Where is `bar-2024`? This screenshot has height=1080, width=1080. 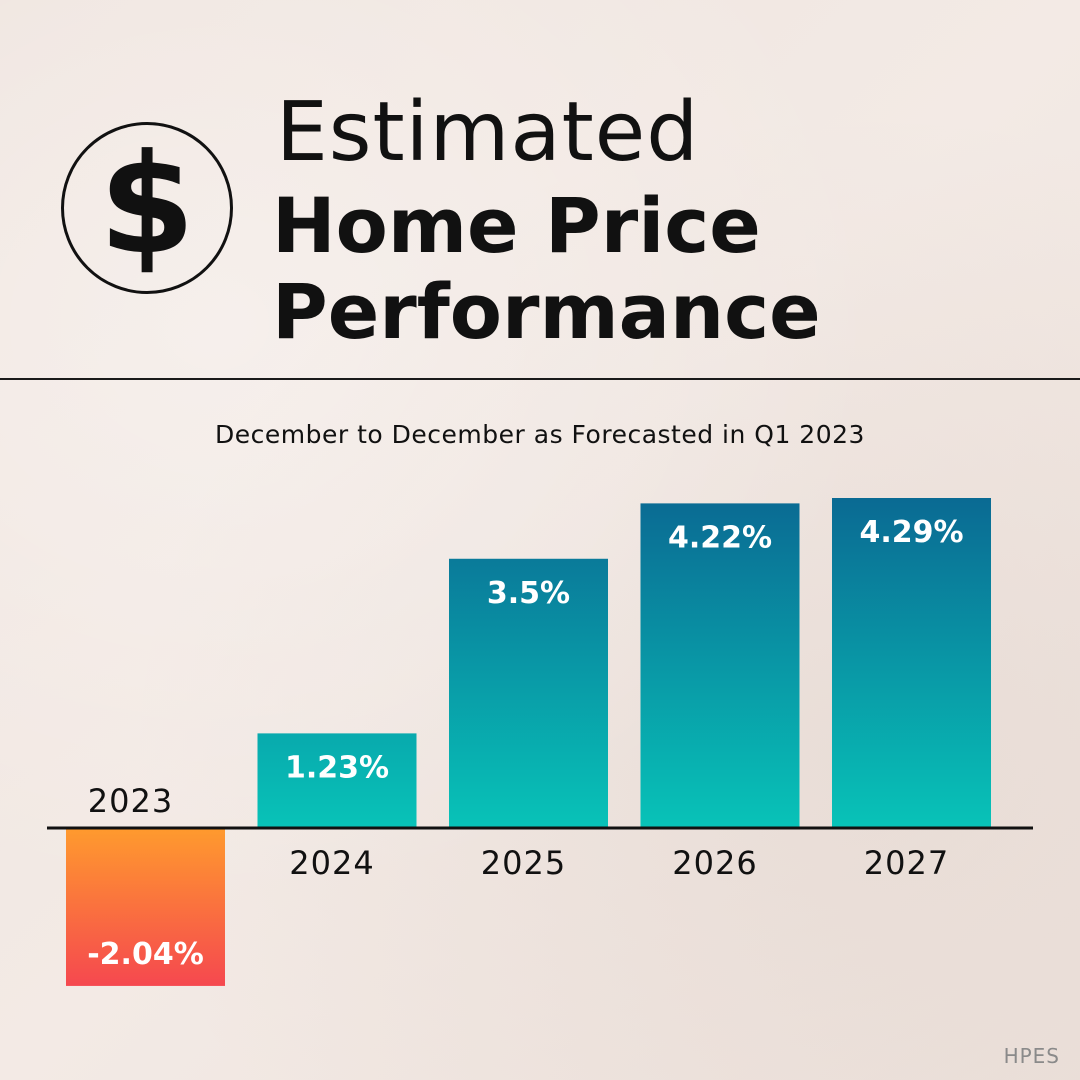 bar-2024 is located at coordinates (337, 780).